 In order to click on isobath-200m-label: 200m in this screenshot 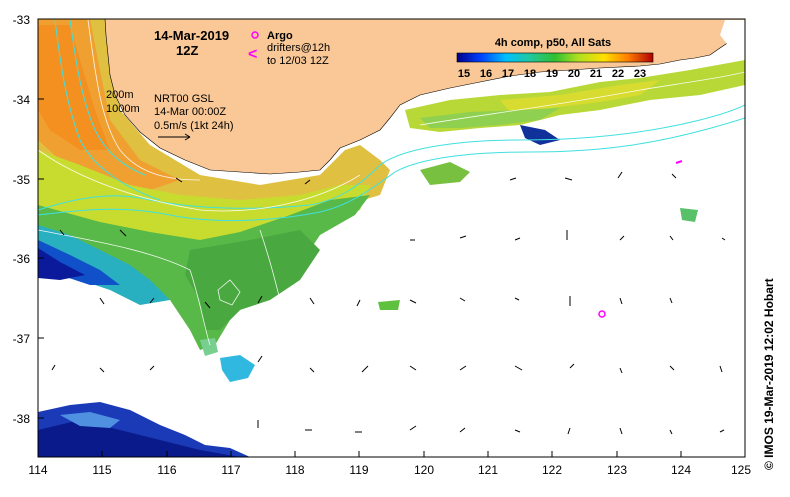, I will do `click(120, 95)`.